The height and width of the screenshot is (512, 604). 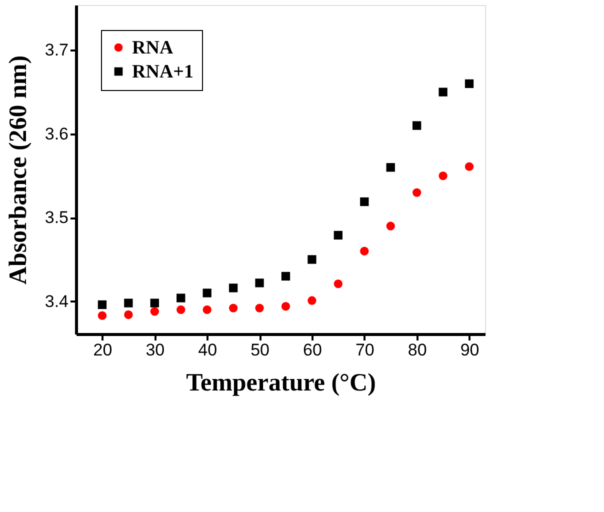 I want to click on y-tick-label: 3.5, so click(x=56, y=218).